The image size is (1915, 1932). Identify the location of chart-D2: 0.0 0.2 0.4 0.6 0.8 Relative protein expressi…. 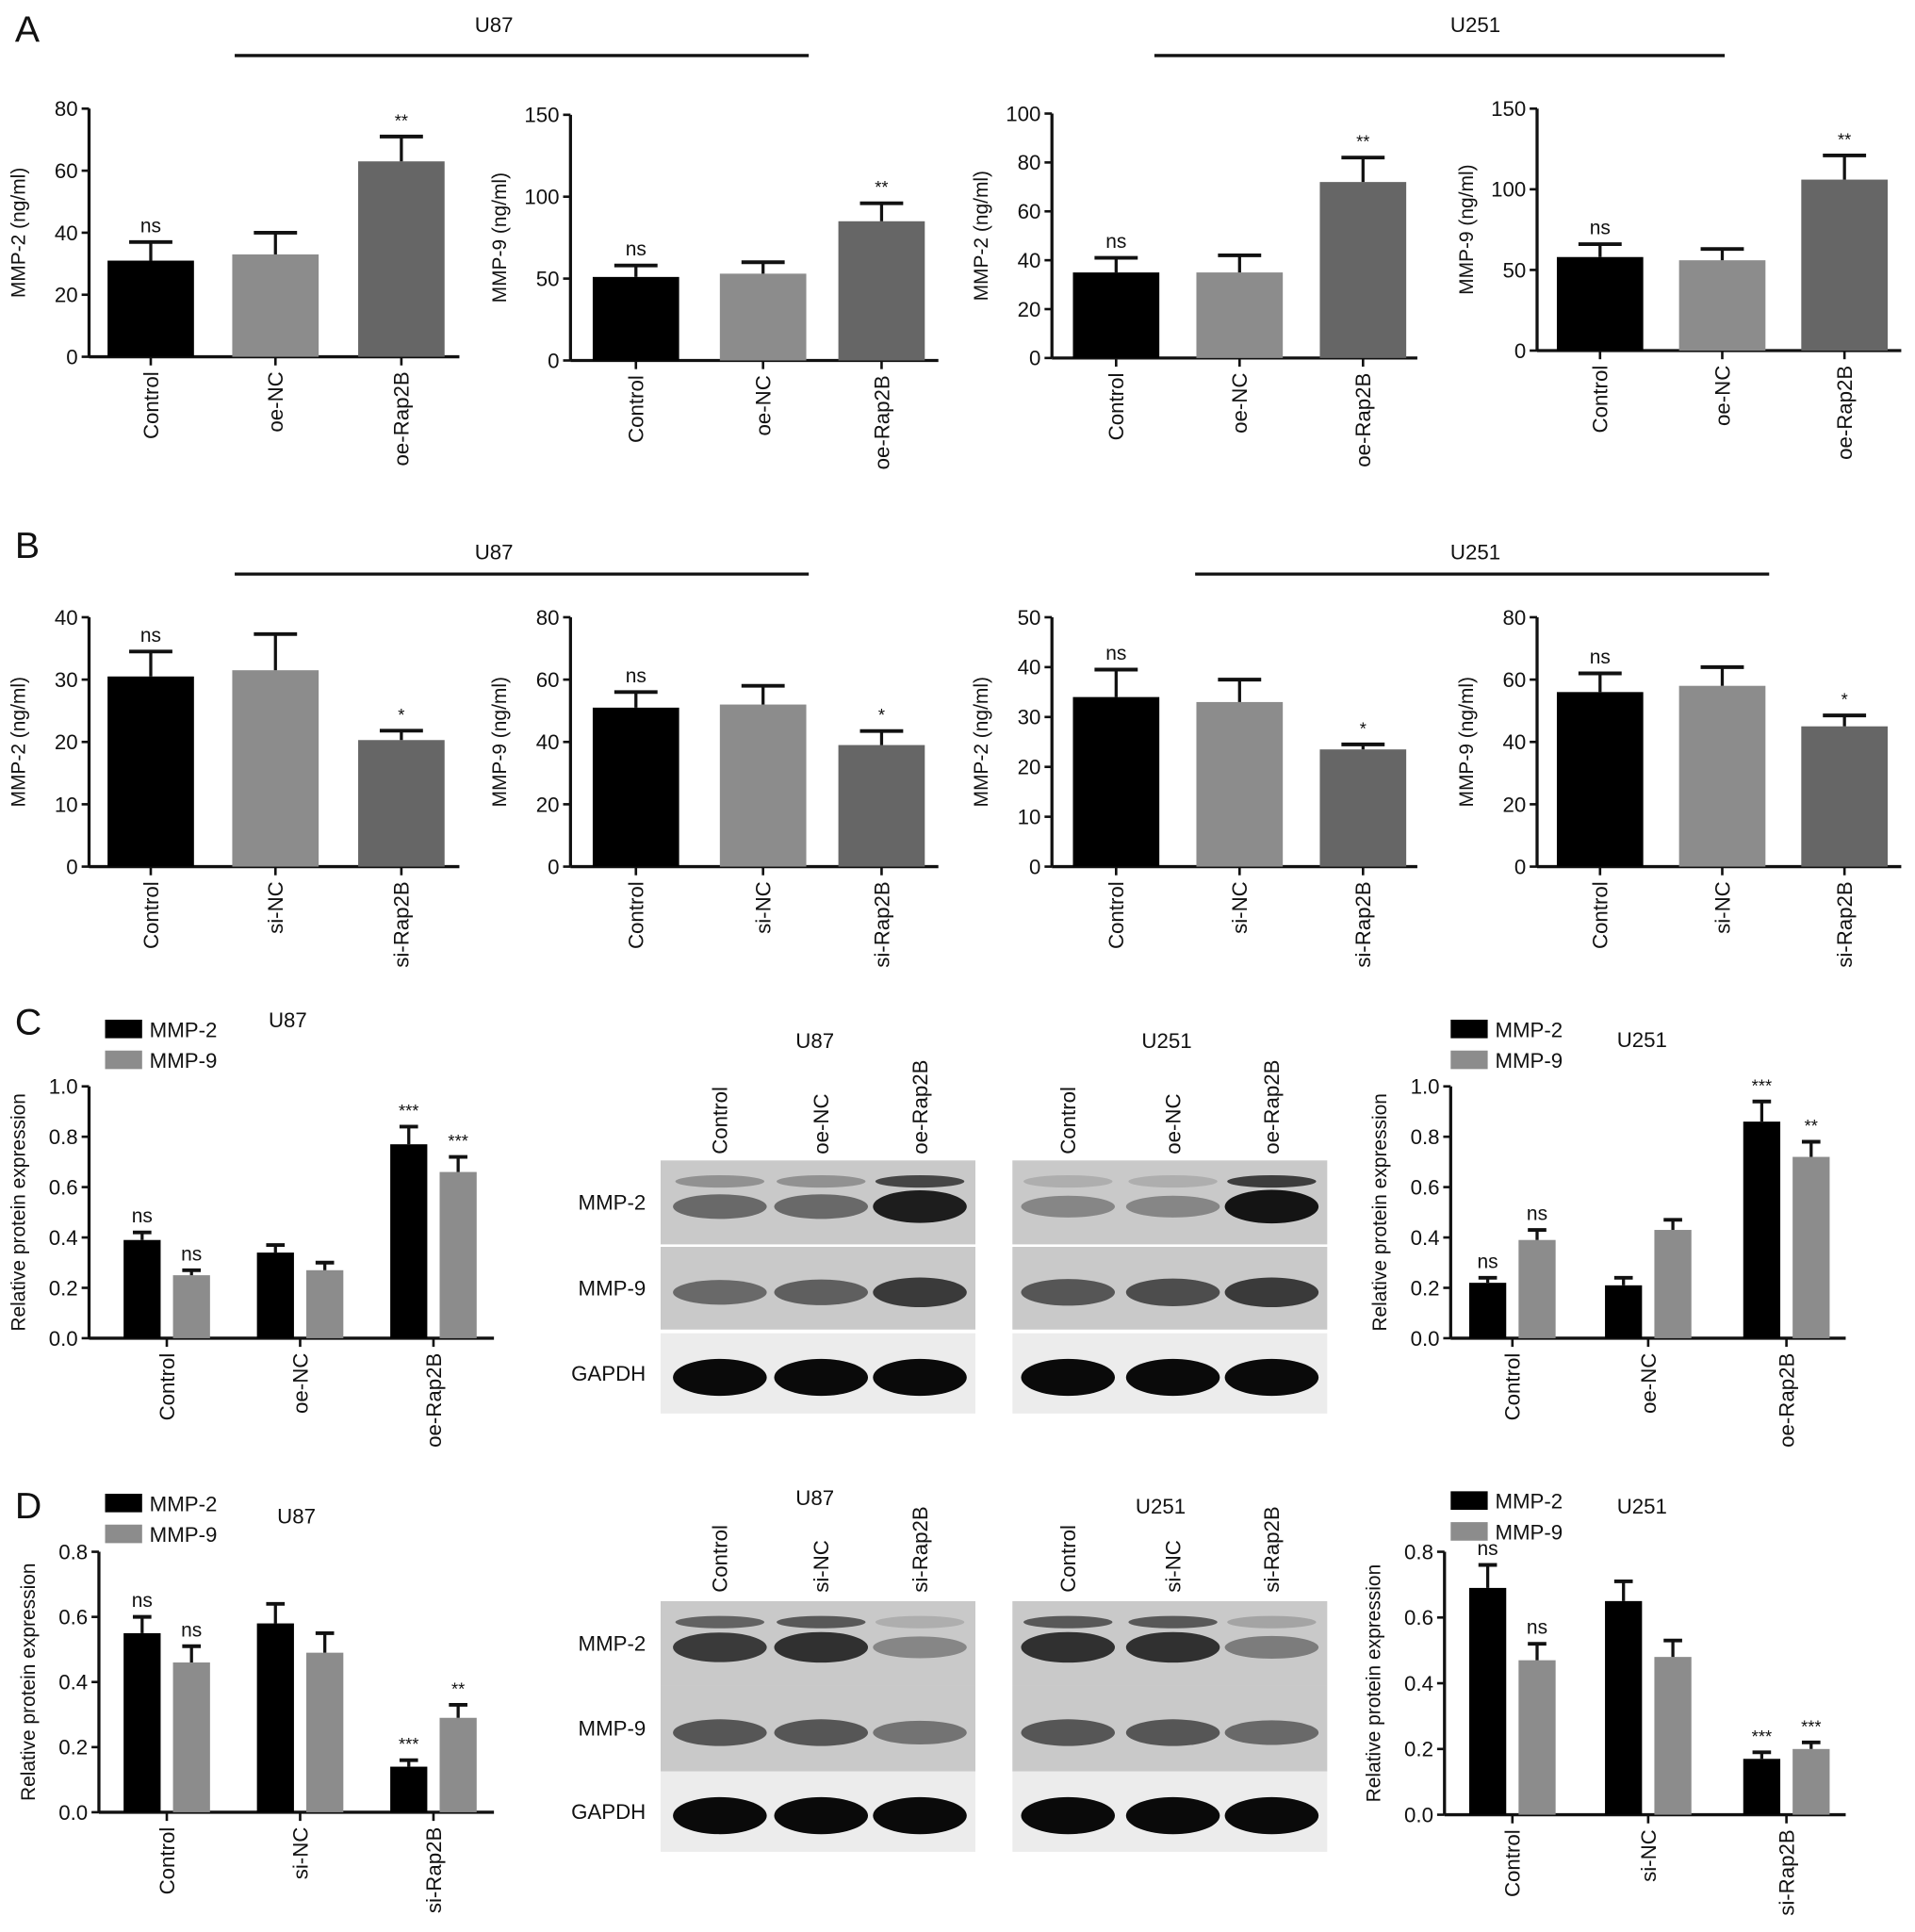
(1605, 1703).